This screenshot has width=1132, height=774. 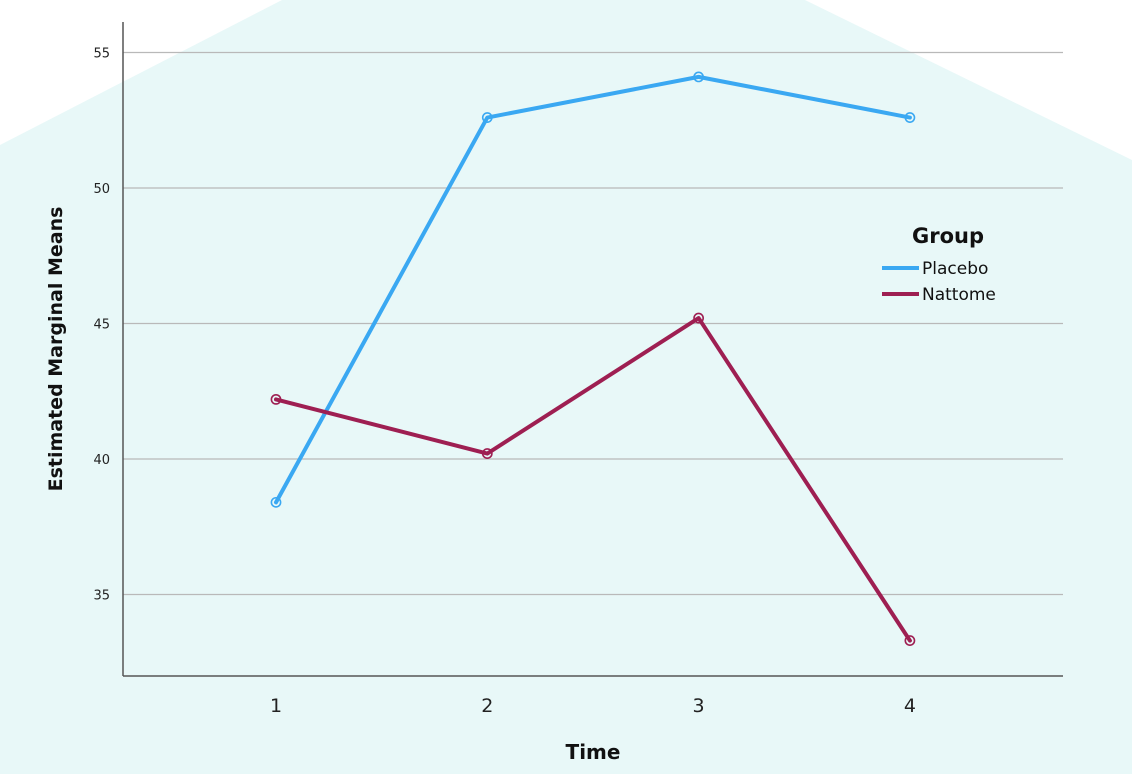 I want to click on x-axis-title: Time, so click(x=593, y=752).